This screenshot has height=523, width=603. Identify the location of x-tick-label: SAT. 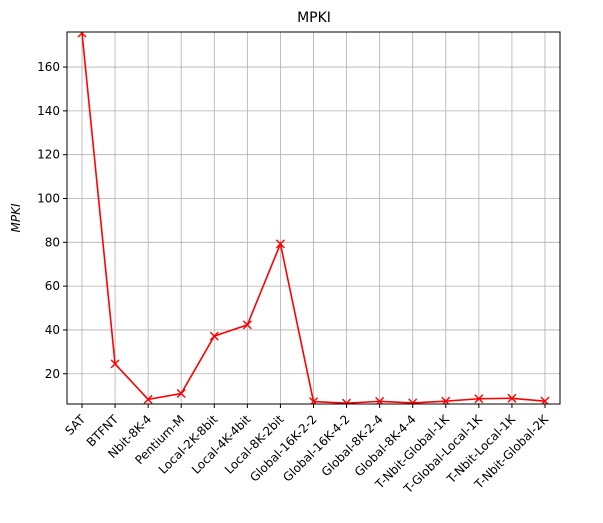
(75, 425).